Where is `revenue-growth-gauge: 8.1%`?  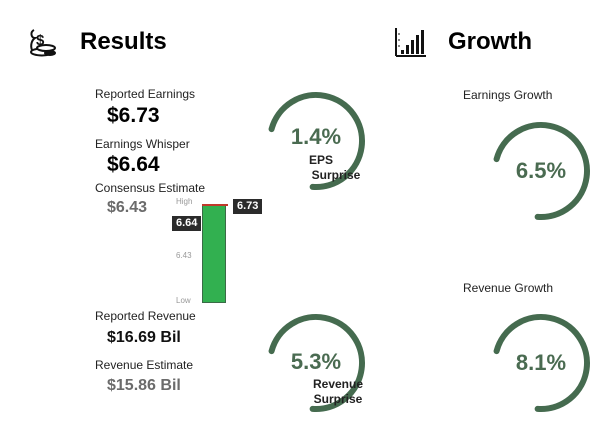 revenue-growth-gauge: 8.1% is located at coordinates (541, 363).